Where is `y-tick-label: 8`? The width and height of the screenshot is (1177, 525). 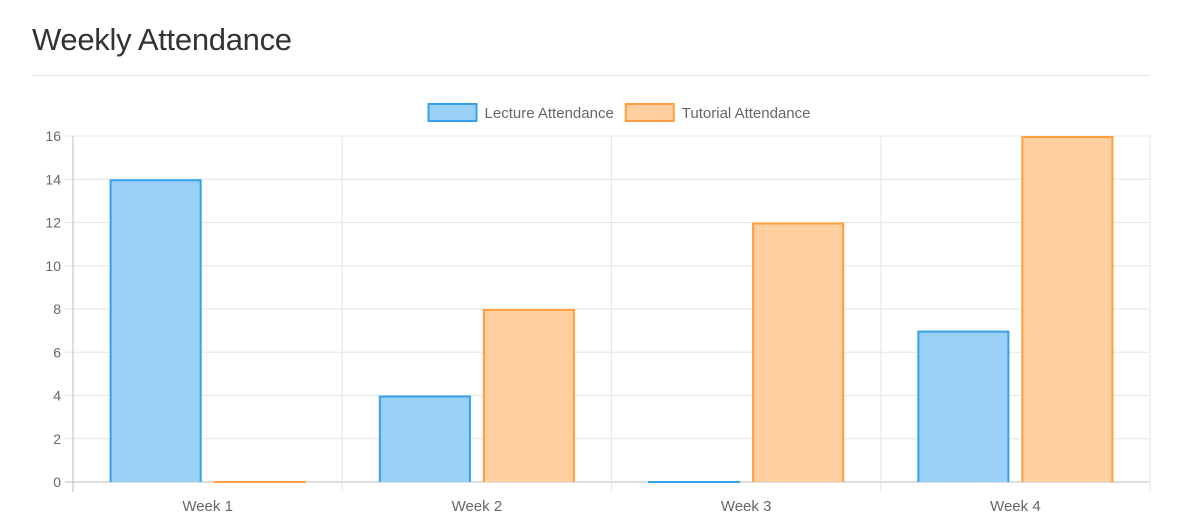
y-tick-label: 8 is located at coordinates (57, 309).